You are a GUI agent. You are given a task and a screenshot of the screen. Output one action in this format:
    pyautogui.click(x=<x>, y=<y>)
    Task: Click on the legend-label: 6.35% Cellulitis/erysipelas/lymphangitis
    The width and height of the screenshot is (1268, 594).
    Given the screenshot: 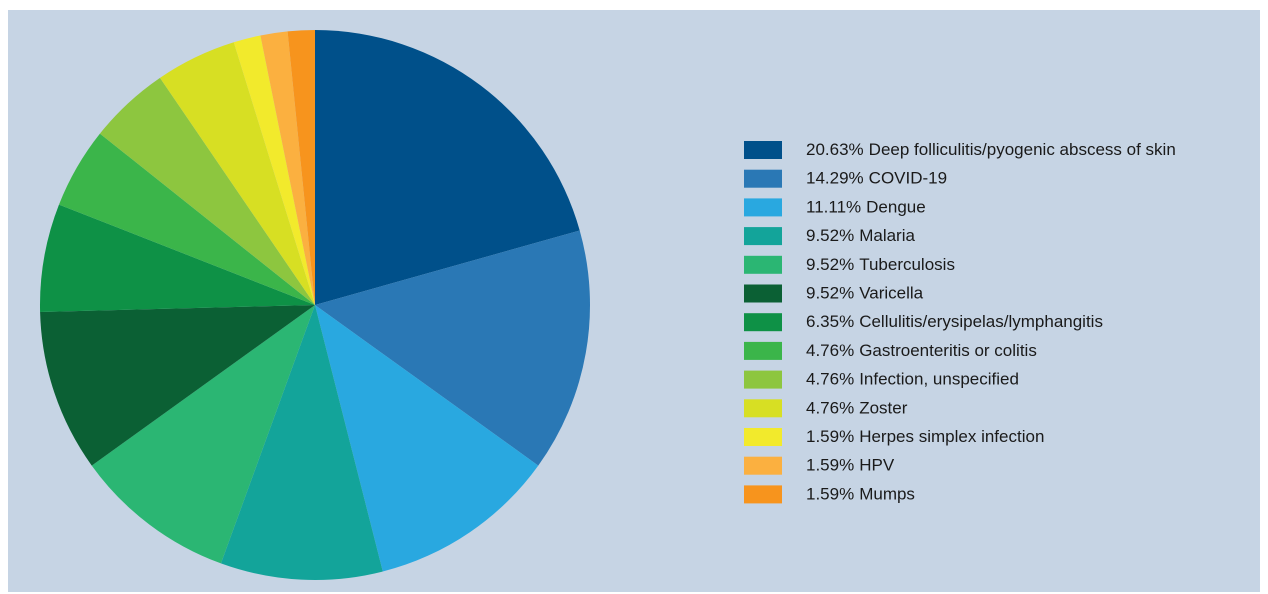 What is the action you would take?
    pyautogui.click(x=954, y=322)
    